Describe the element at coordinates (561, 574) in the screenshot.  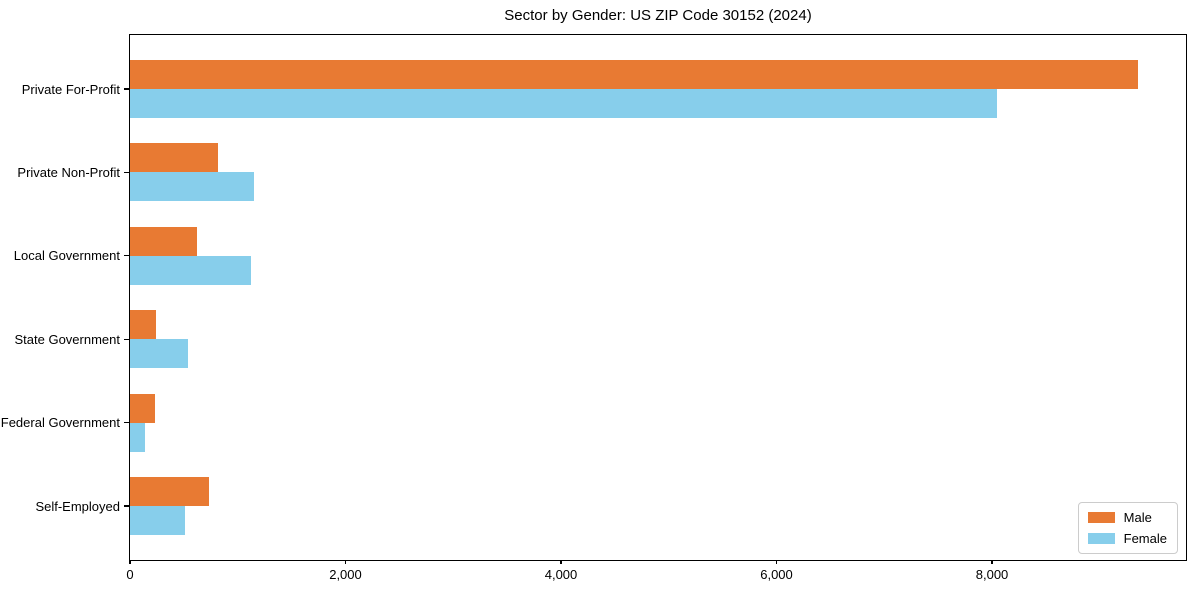
I see `x-tick-label-4000: 4,000` at that location.